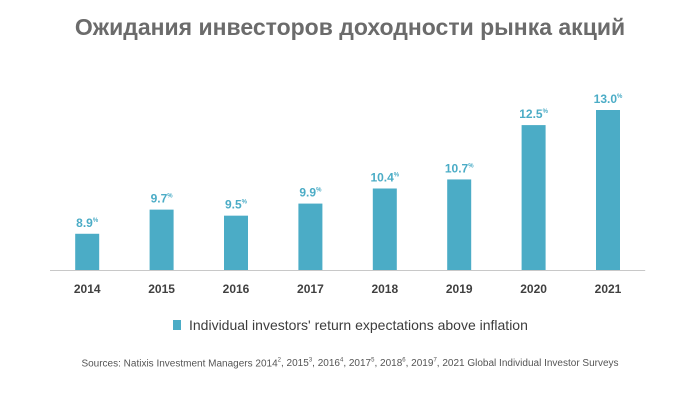 Image resolution: width=700 pixels, height=402 pixels. I want to click on x-tick-2021: 2021, so click(608, 289).